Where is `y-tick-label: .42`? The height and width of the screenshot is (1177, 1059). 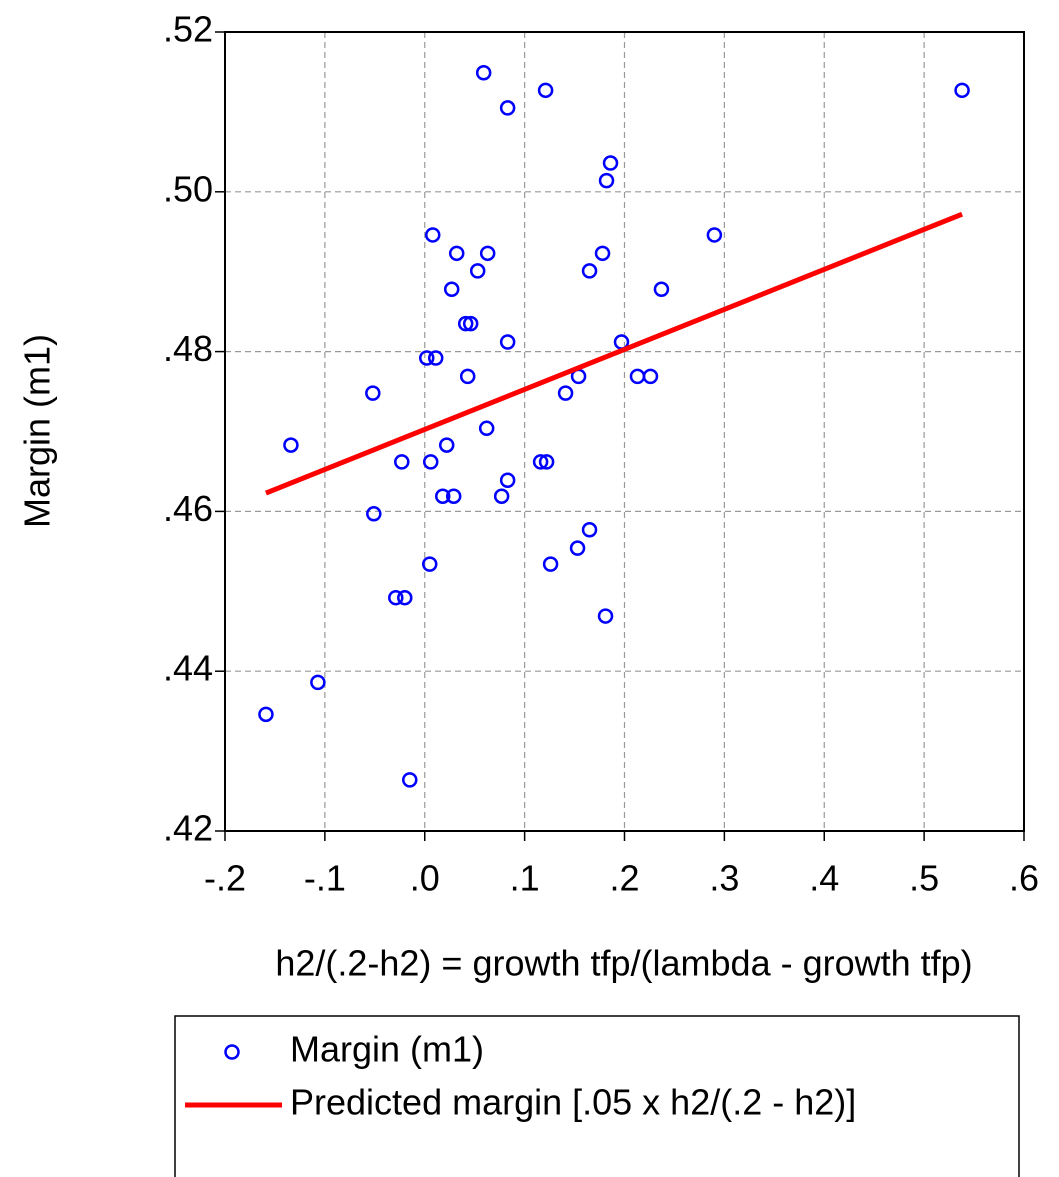 y-tick-label: .42 is located at coordinates (188, 828).